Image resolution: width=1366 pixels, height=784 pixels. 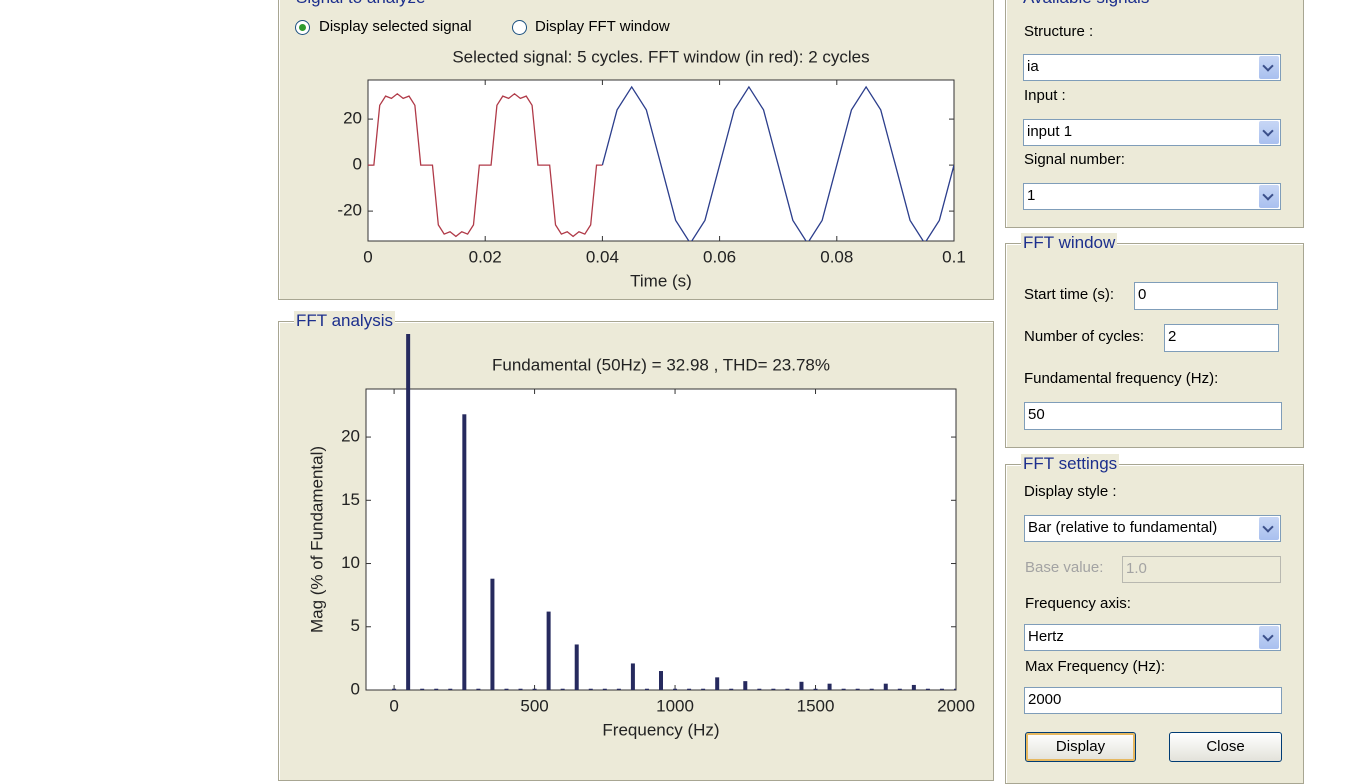 What do you see at coordinates (1080, 747) in the screenshot?
I see `display-button: Display` at bounding box center [1080, 747].